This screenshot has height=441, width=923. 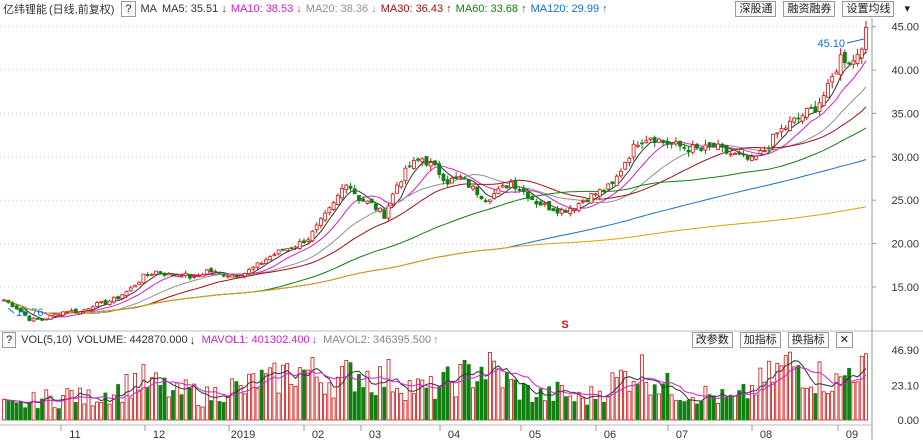 What do you see at coordinates (132, 340) in the screenshot?
I see `volume-value: VOLUME: 442870.000` at bounding box center [132, 340].